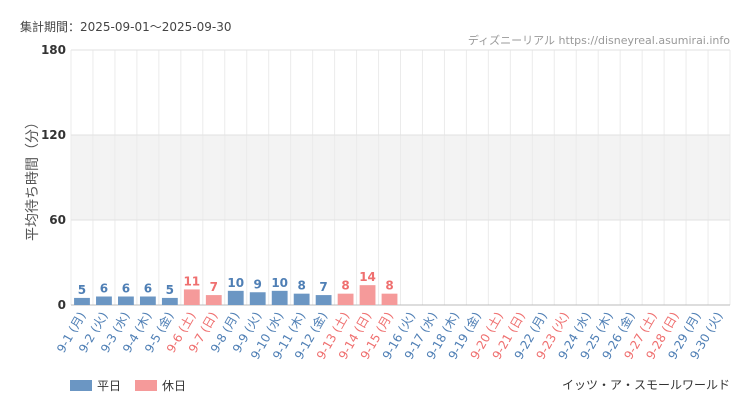 The image size is (750, 410). I want to click on legend-weekday-swatch, so click(81, 385).